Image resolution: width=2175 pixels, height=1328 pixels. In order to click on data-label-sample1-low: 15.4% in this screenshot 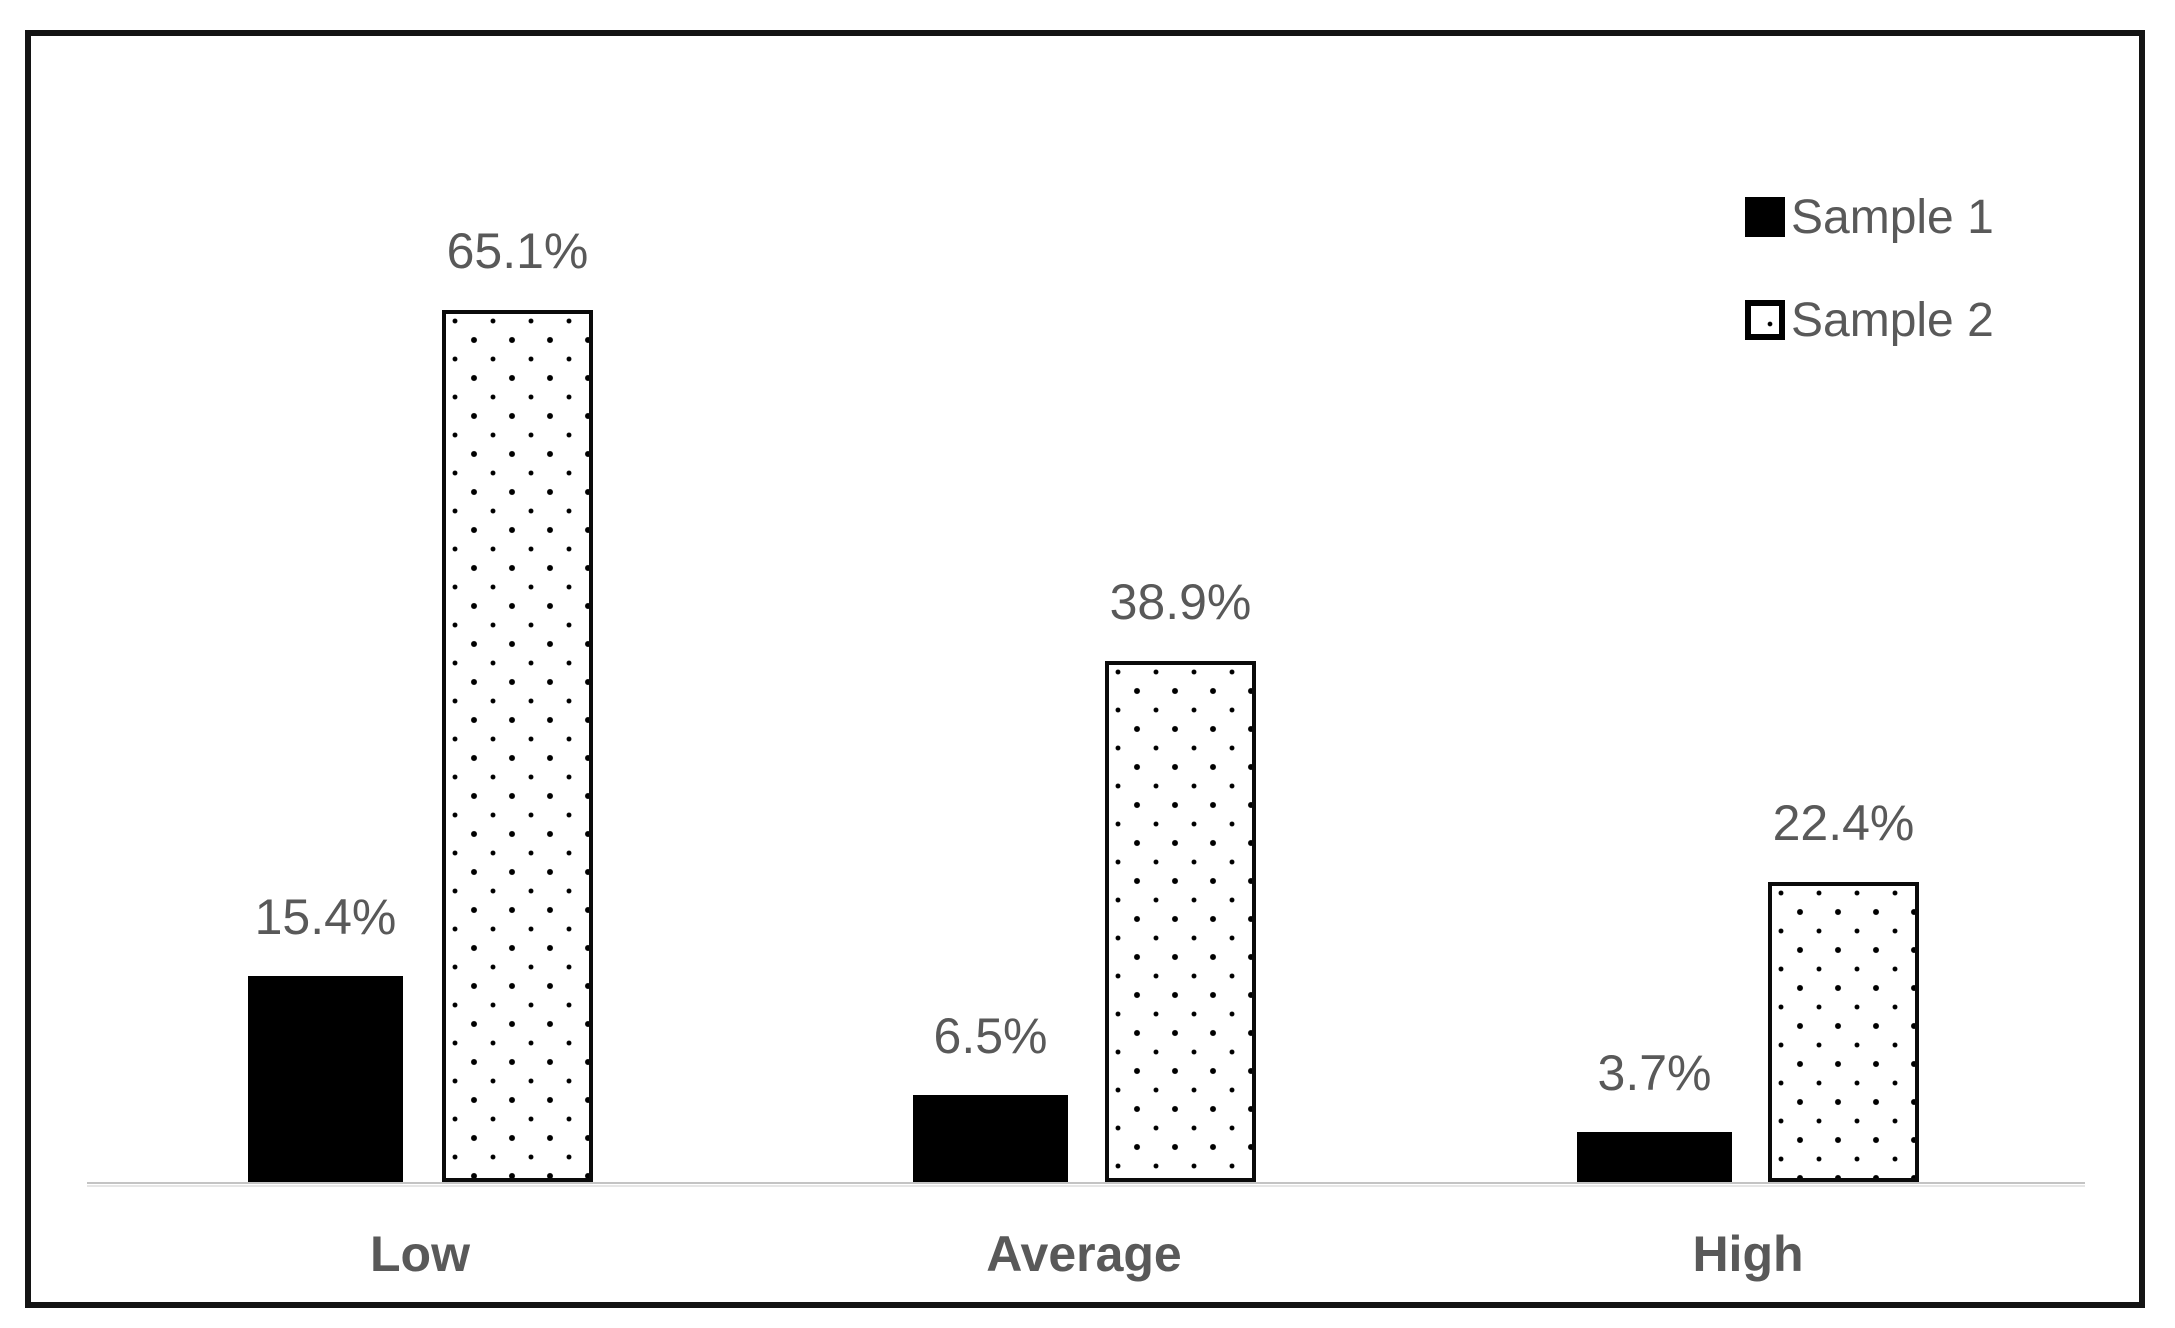, I will do `click(325, 917)`.